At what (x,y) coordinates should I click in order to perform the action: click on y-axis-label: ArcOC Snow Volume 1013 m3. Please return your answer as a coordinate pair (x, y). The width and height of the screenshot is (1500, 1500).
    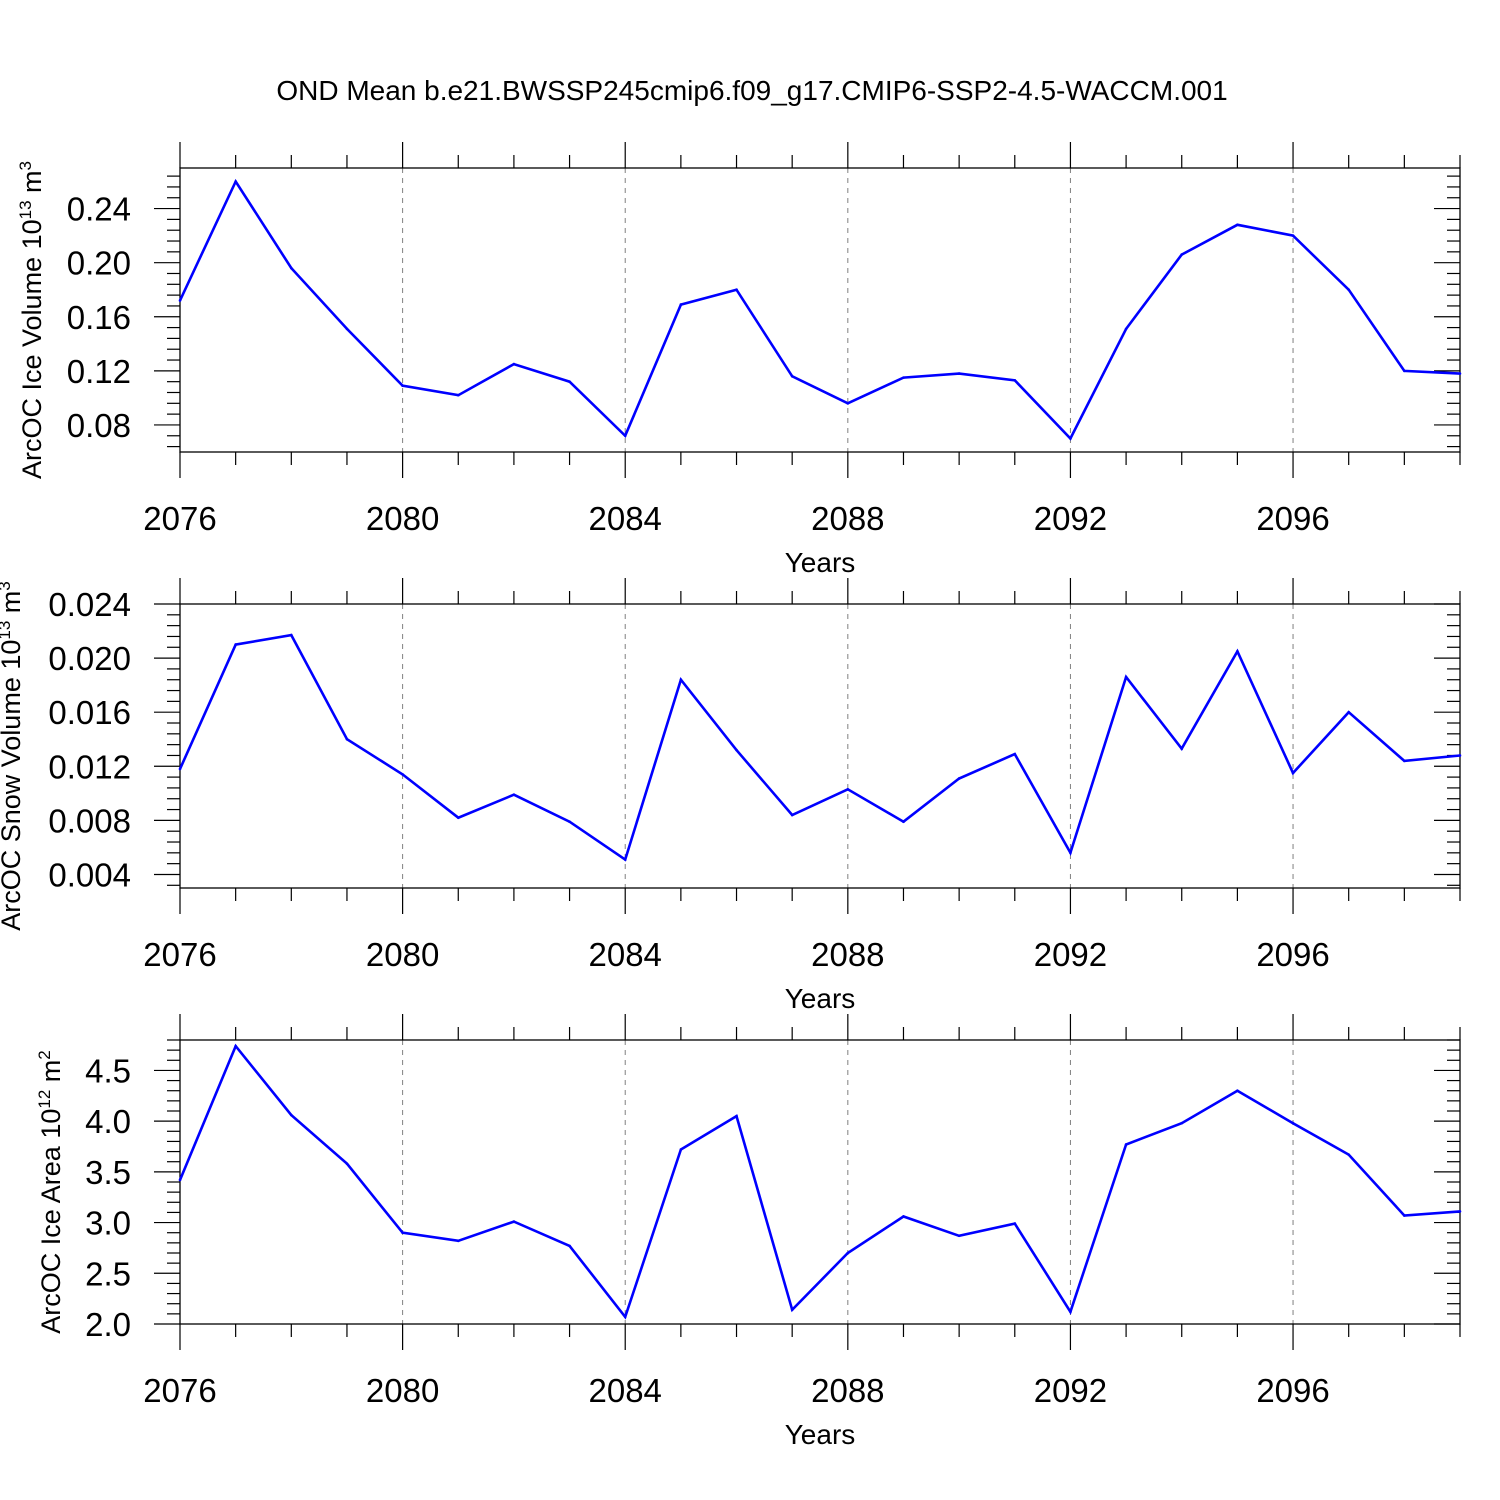
    Looking at the image, I should click on (13, 756).